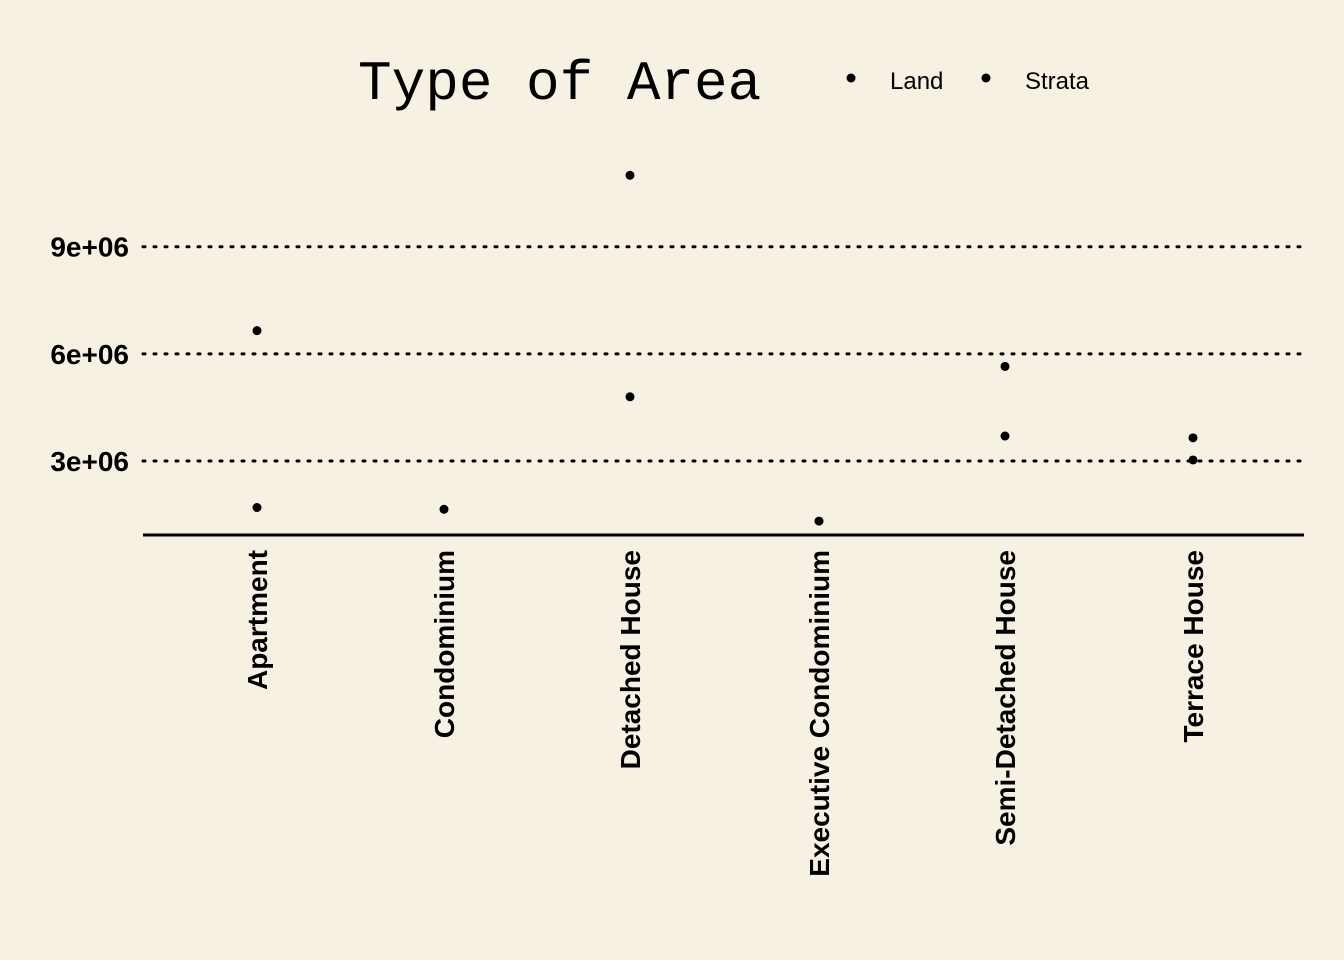 The width and height of the screenshot is (1344, 960). I want to click on legend-label-land: Land, so click(916, 81).